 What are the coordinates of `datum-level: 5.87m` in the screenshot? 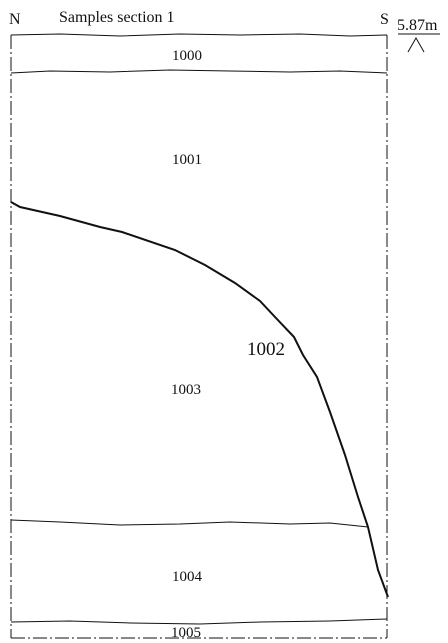 It's located at (417, 25).